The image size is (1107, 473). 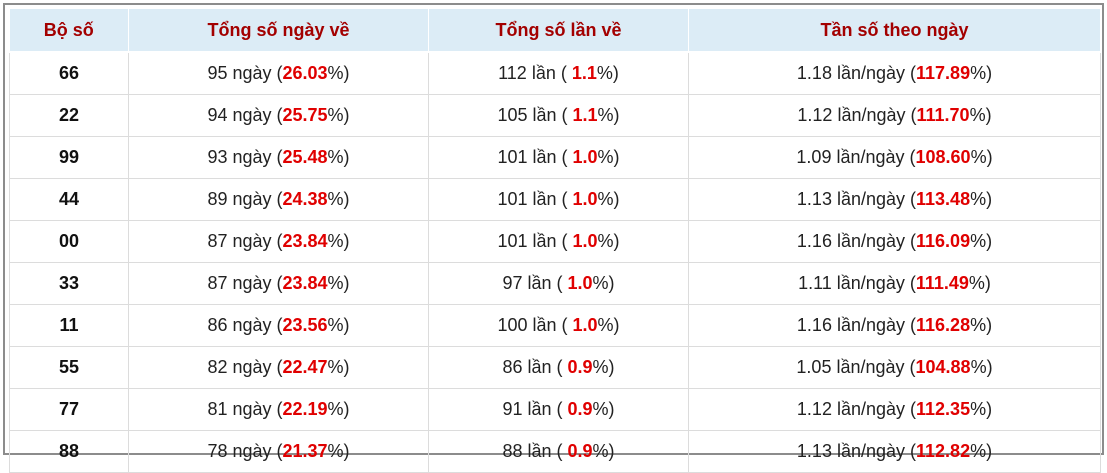 I want to click on stat-cell: 1.16 lần/ngày (116.28%), so click(x=894, y=325).